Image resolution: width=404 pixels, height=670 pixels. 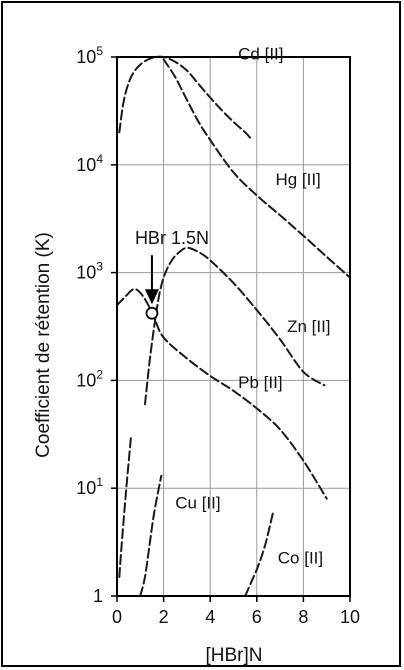 I want to click on series-label: Zn [II], so click(x=308, y=326).